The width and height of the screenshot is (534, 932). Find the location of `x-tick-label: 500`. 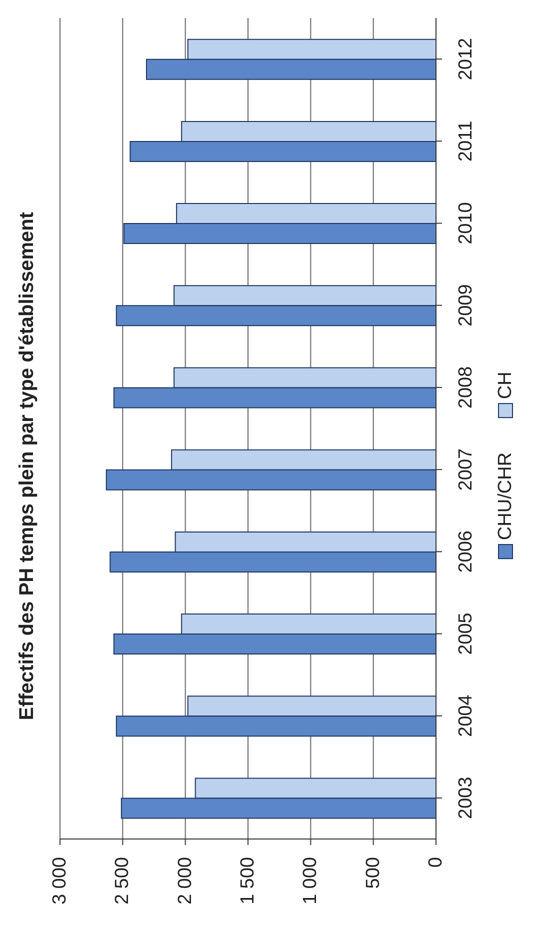

x-tick-label: 500 is located at coordinates (373, 873).